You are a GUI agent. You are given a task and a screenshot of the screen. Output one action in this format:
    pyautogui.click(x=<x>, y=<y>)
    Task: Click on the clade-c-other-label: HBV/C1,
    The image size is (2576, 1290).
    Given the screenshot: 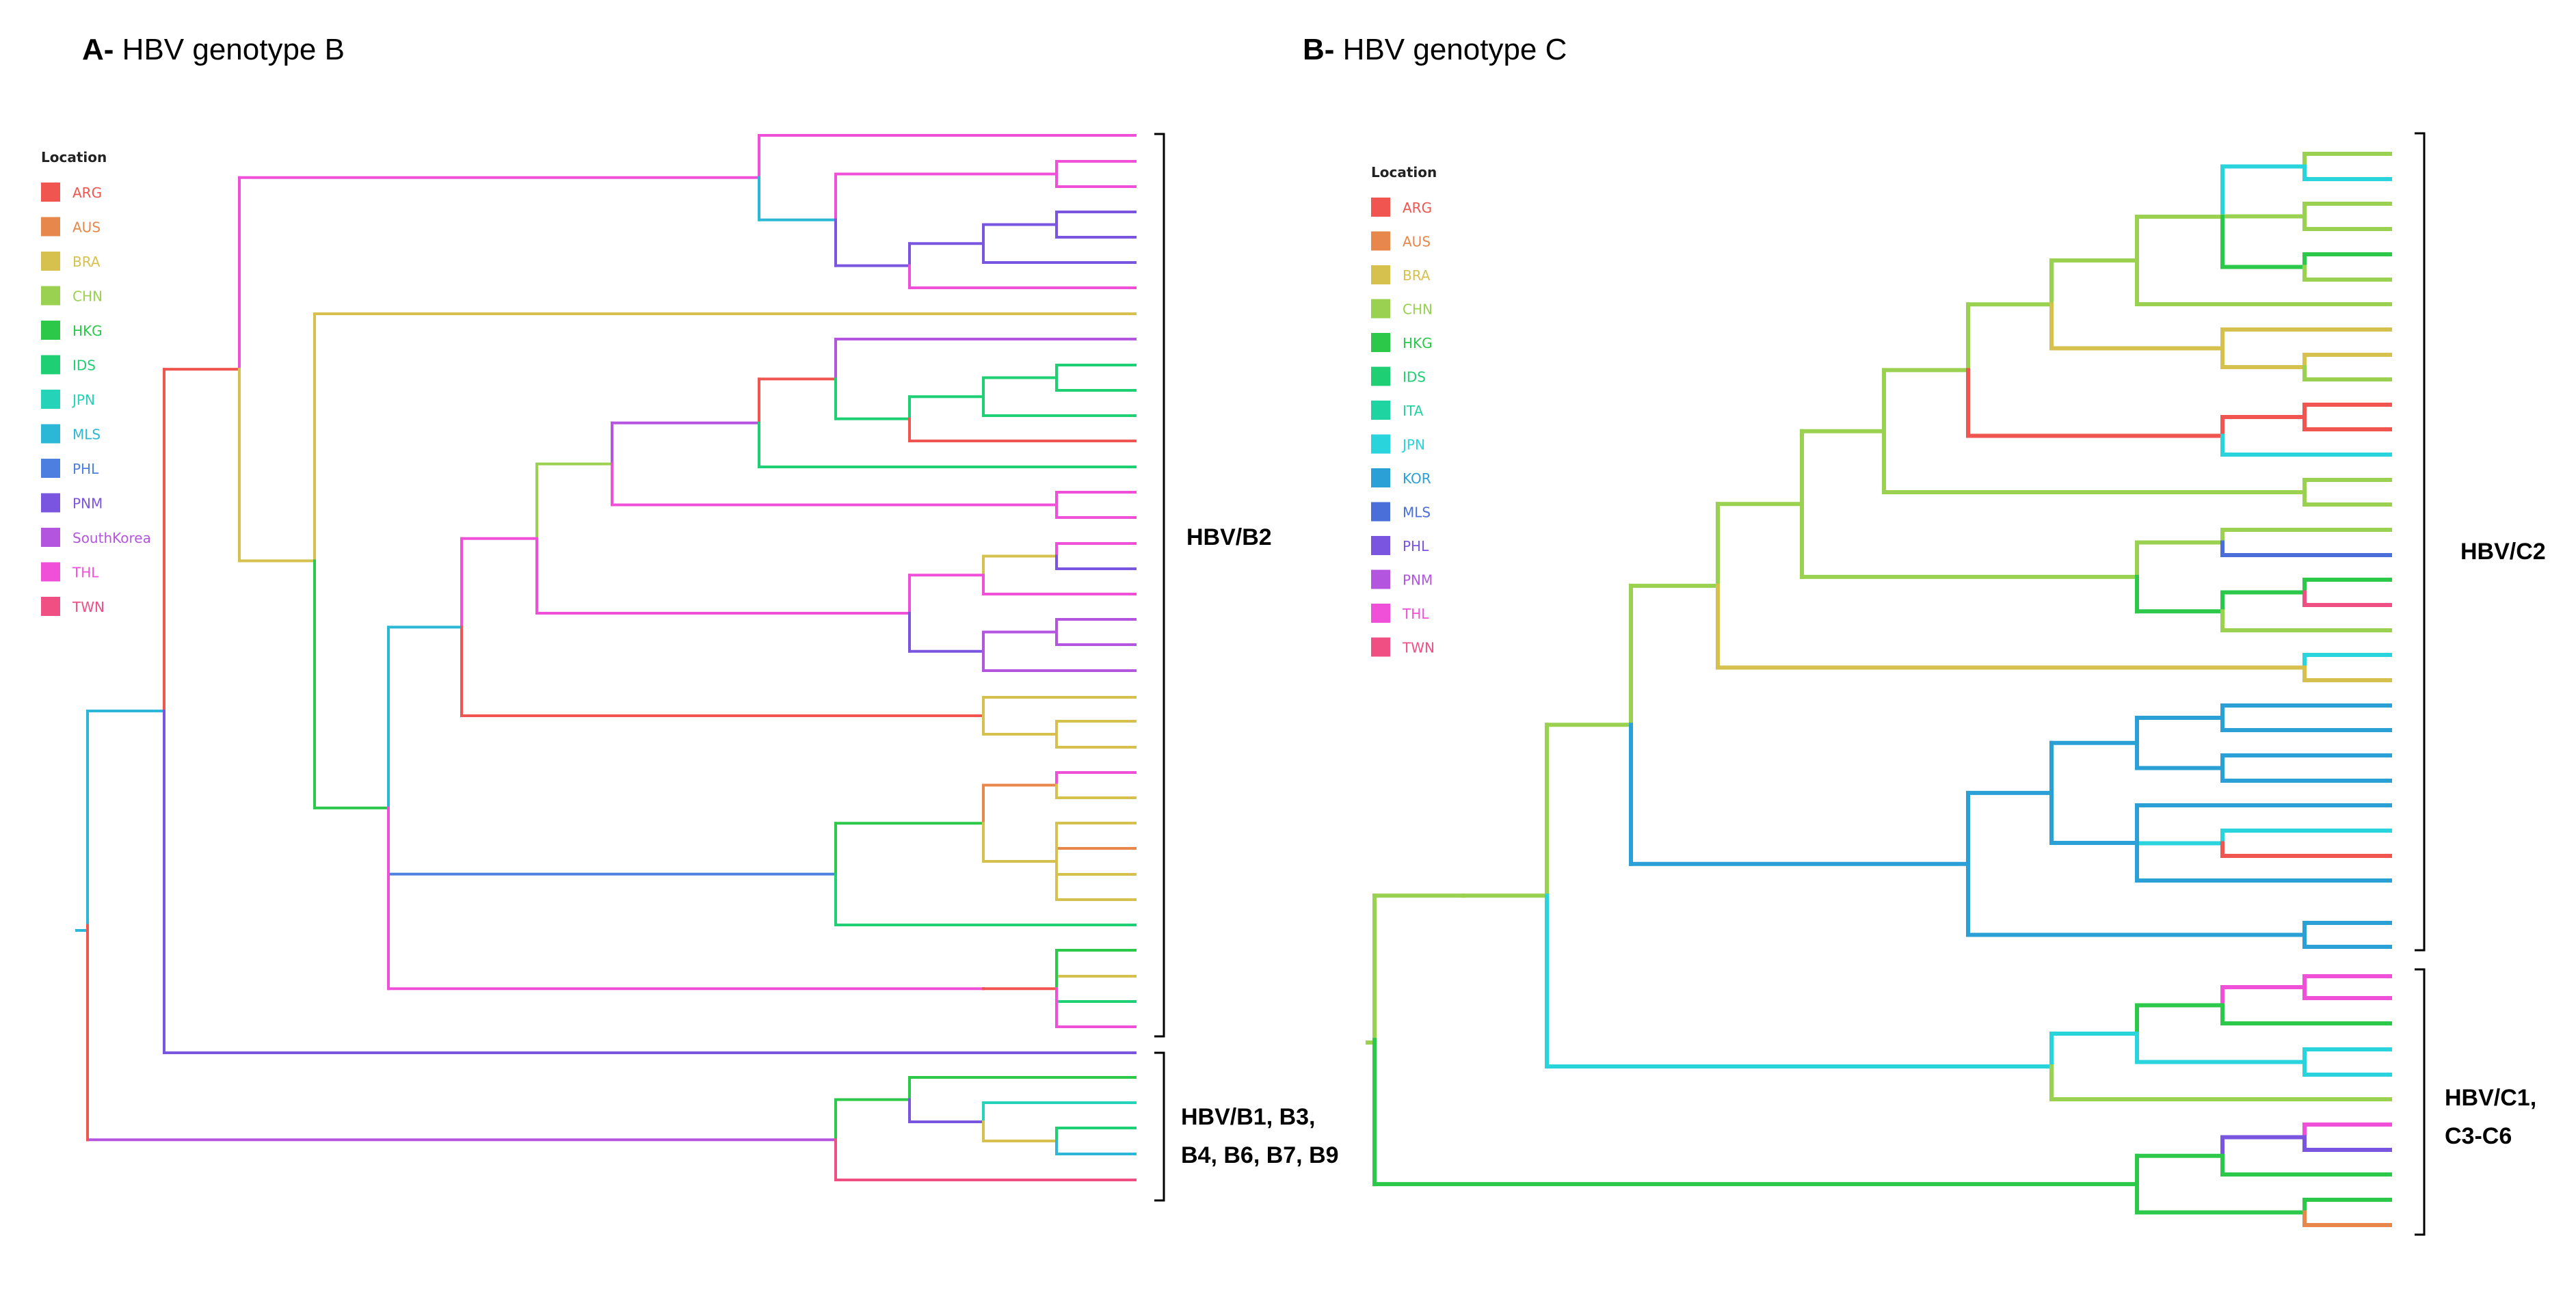 What is the action you would take?
    pyautogui.click(x=2490, y=1098)
    